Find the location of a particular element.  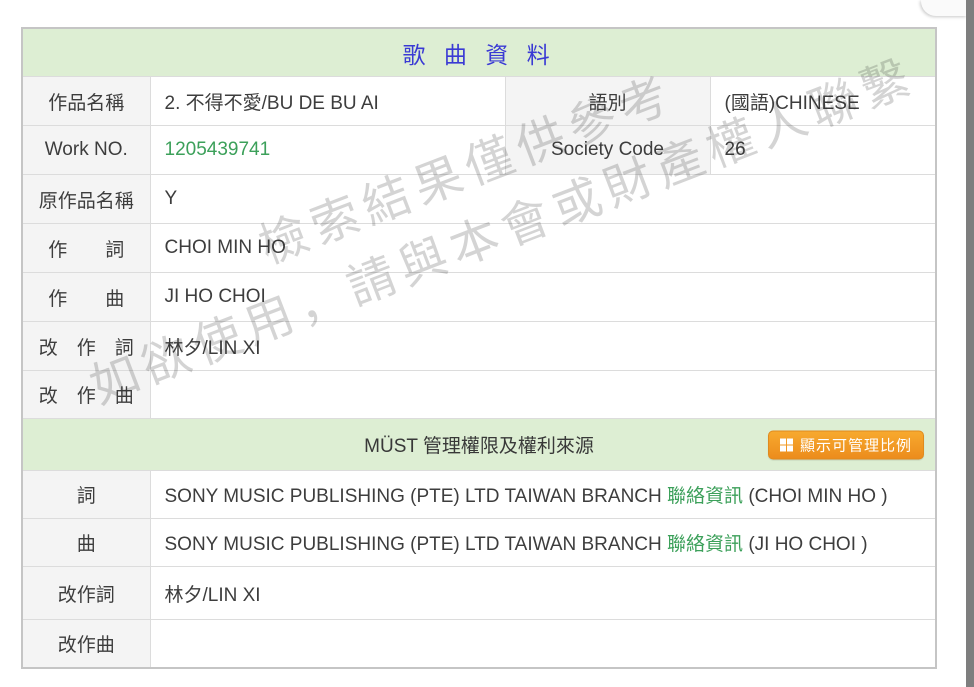

music-contact-link: 聯絡資訊 is located at coordinates (705, 544).